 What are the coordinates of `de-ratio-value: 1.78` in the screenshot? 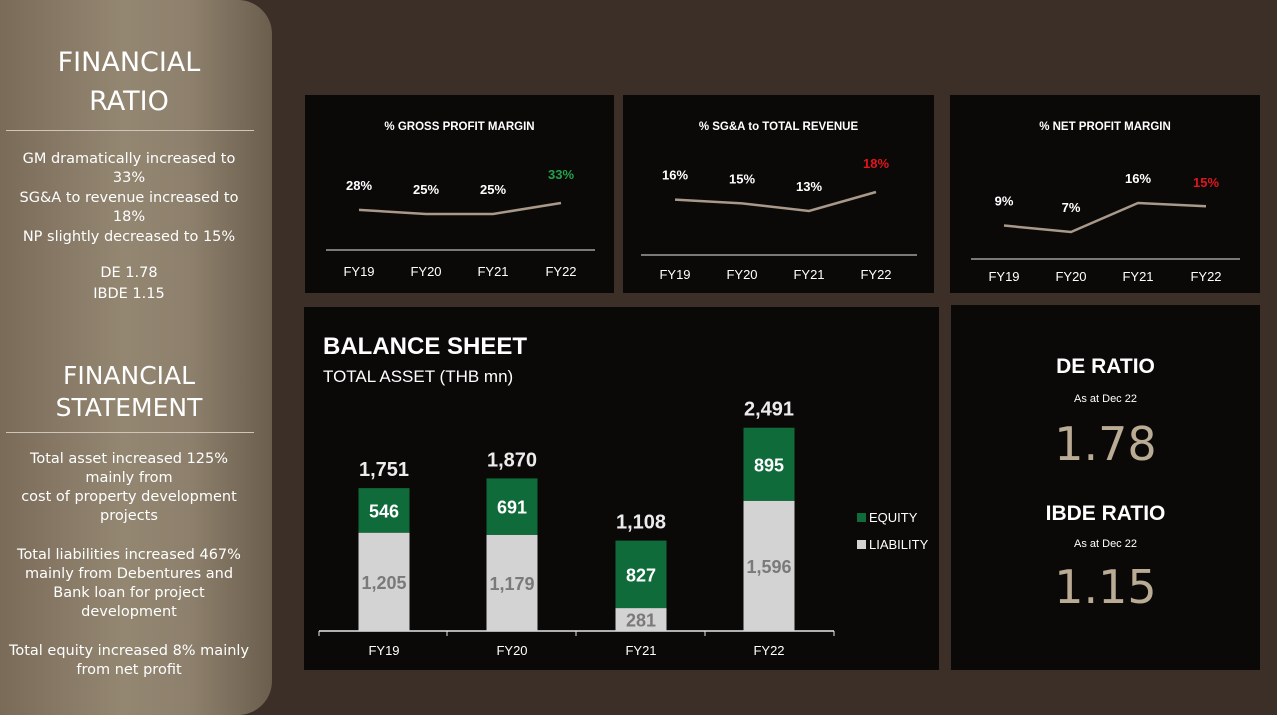 It's located at (1105, 444).